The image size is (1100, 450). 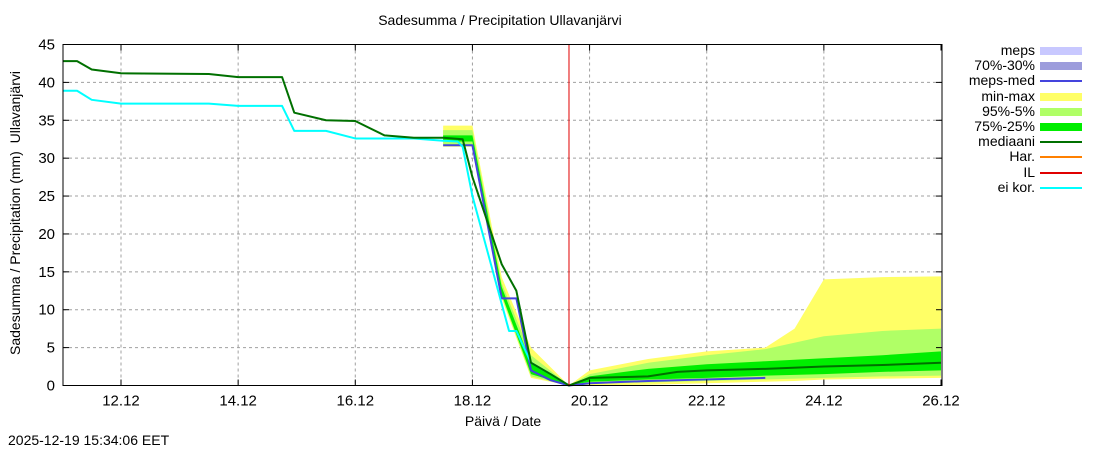 I want to click on legend-item-meps: meps, so click(x=1020, y=50).